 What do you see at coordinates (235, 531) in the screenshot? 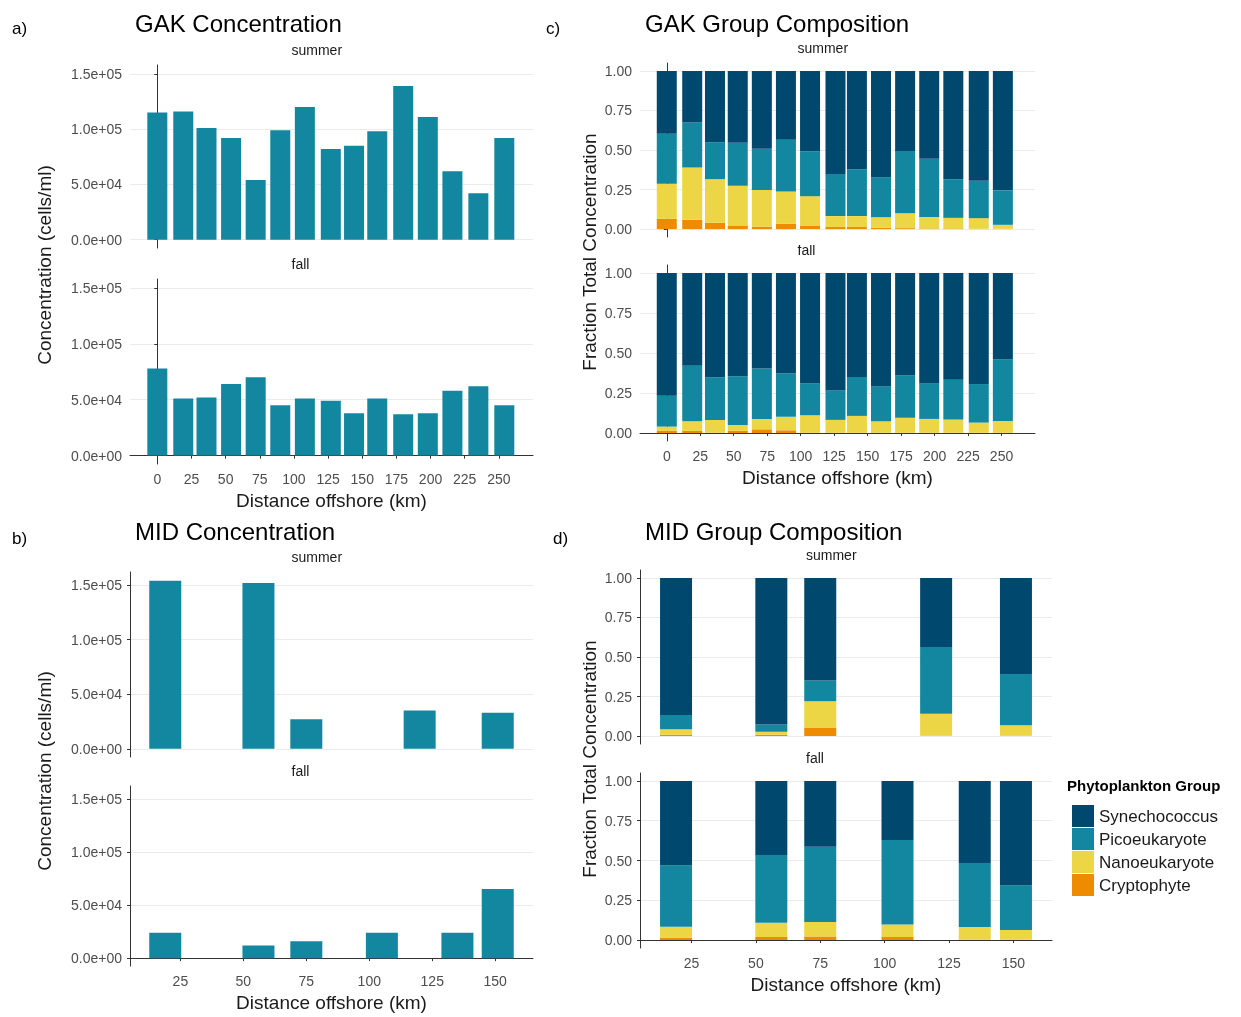
I see `chart-title: MID Concentration` at bounding box center [235, 531].